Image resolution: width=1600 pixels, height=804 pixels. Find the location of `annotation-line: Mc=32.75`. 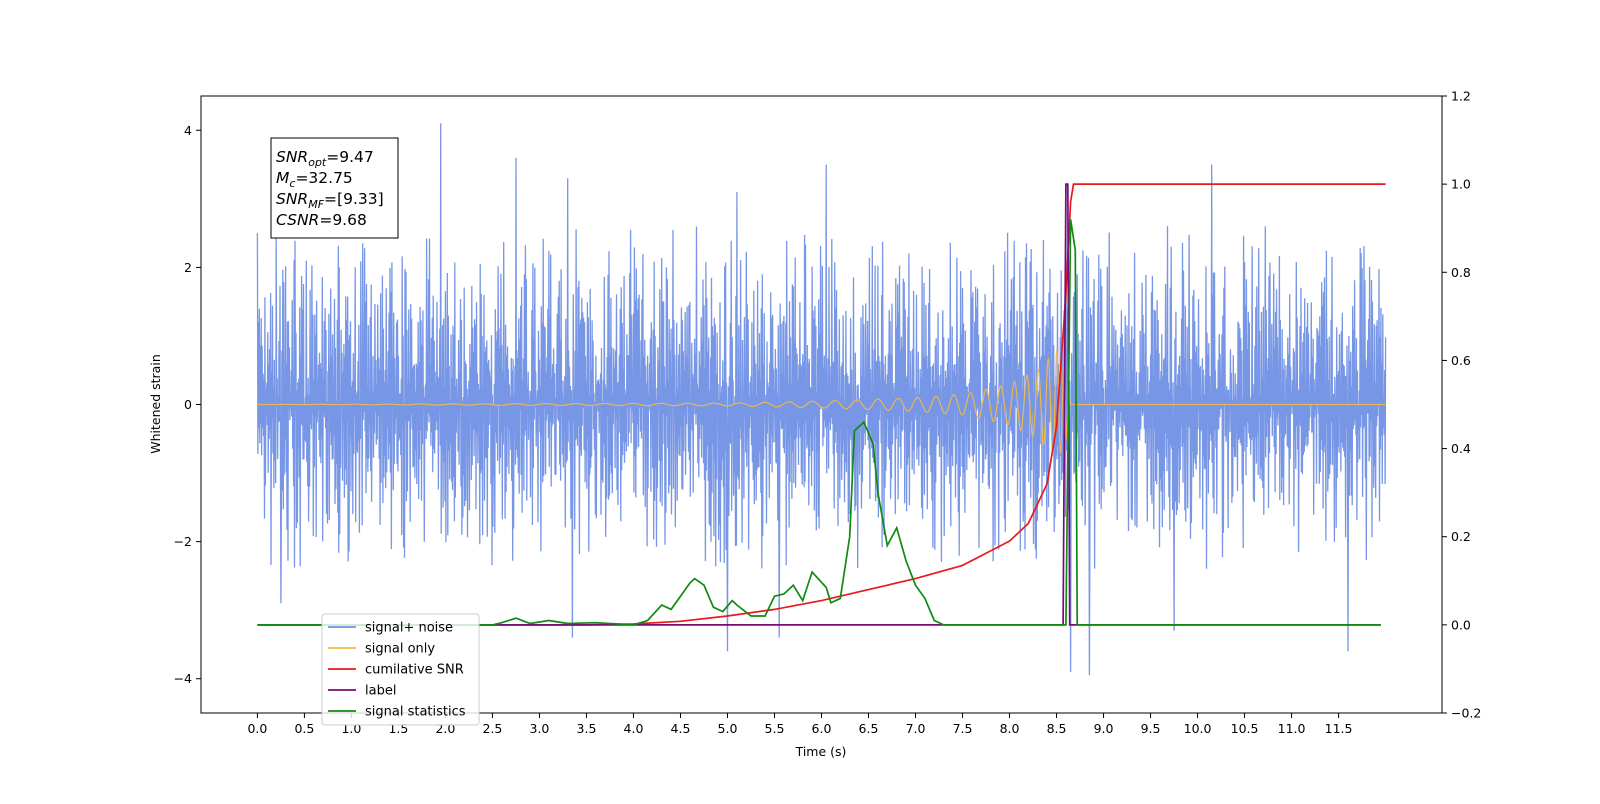

annotation-line: Mc=32.75 is located at coordinates (314, 179).